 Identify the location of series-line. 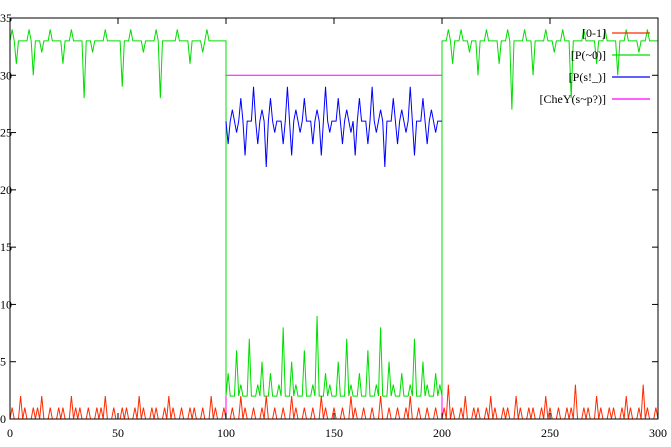
(333, 126).